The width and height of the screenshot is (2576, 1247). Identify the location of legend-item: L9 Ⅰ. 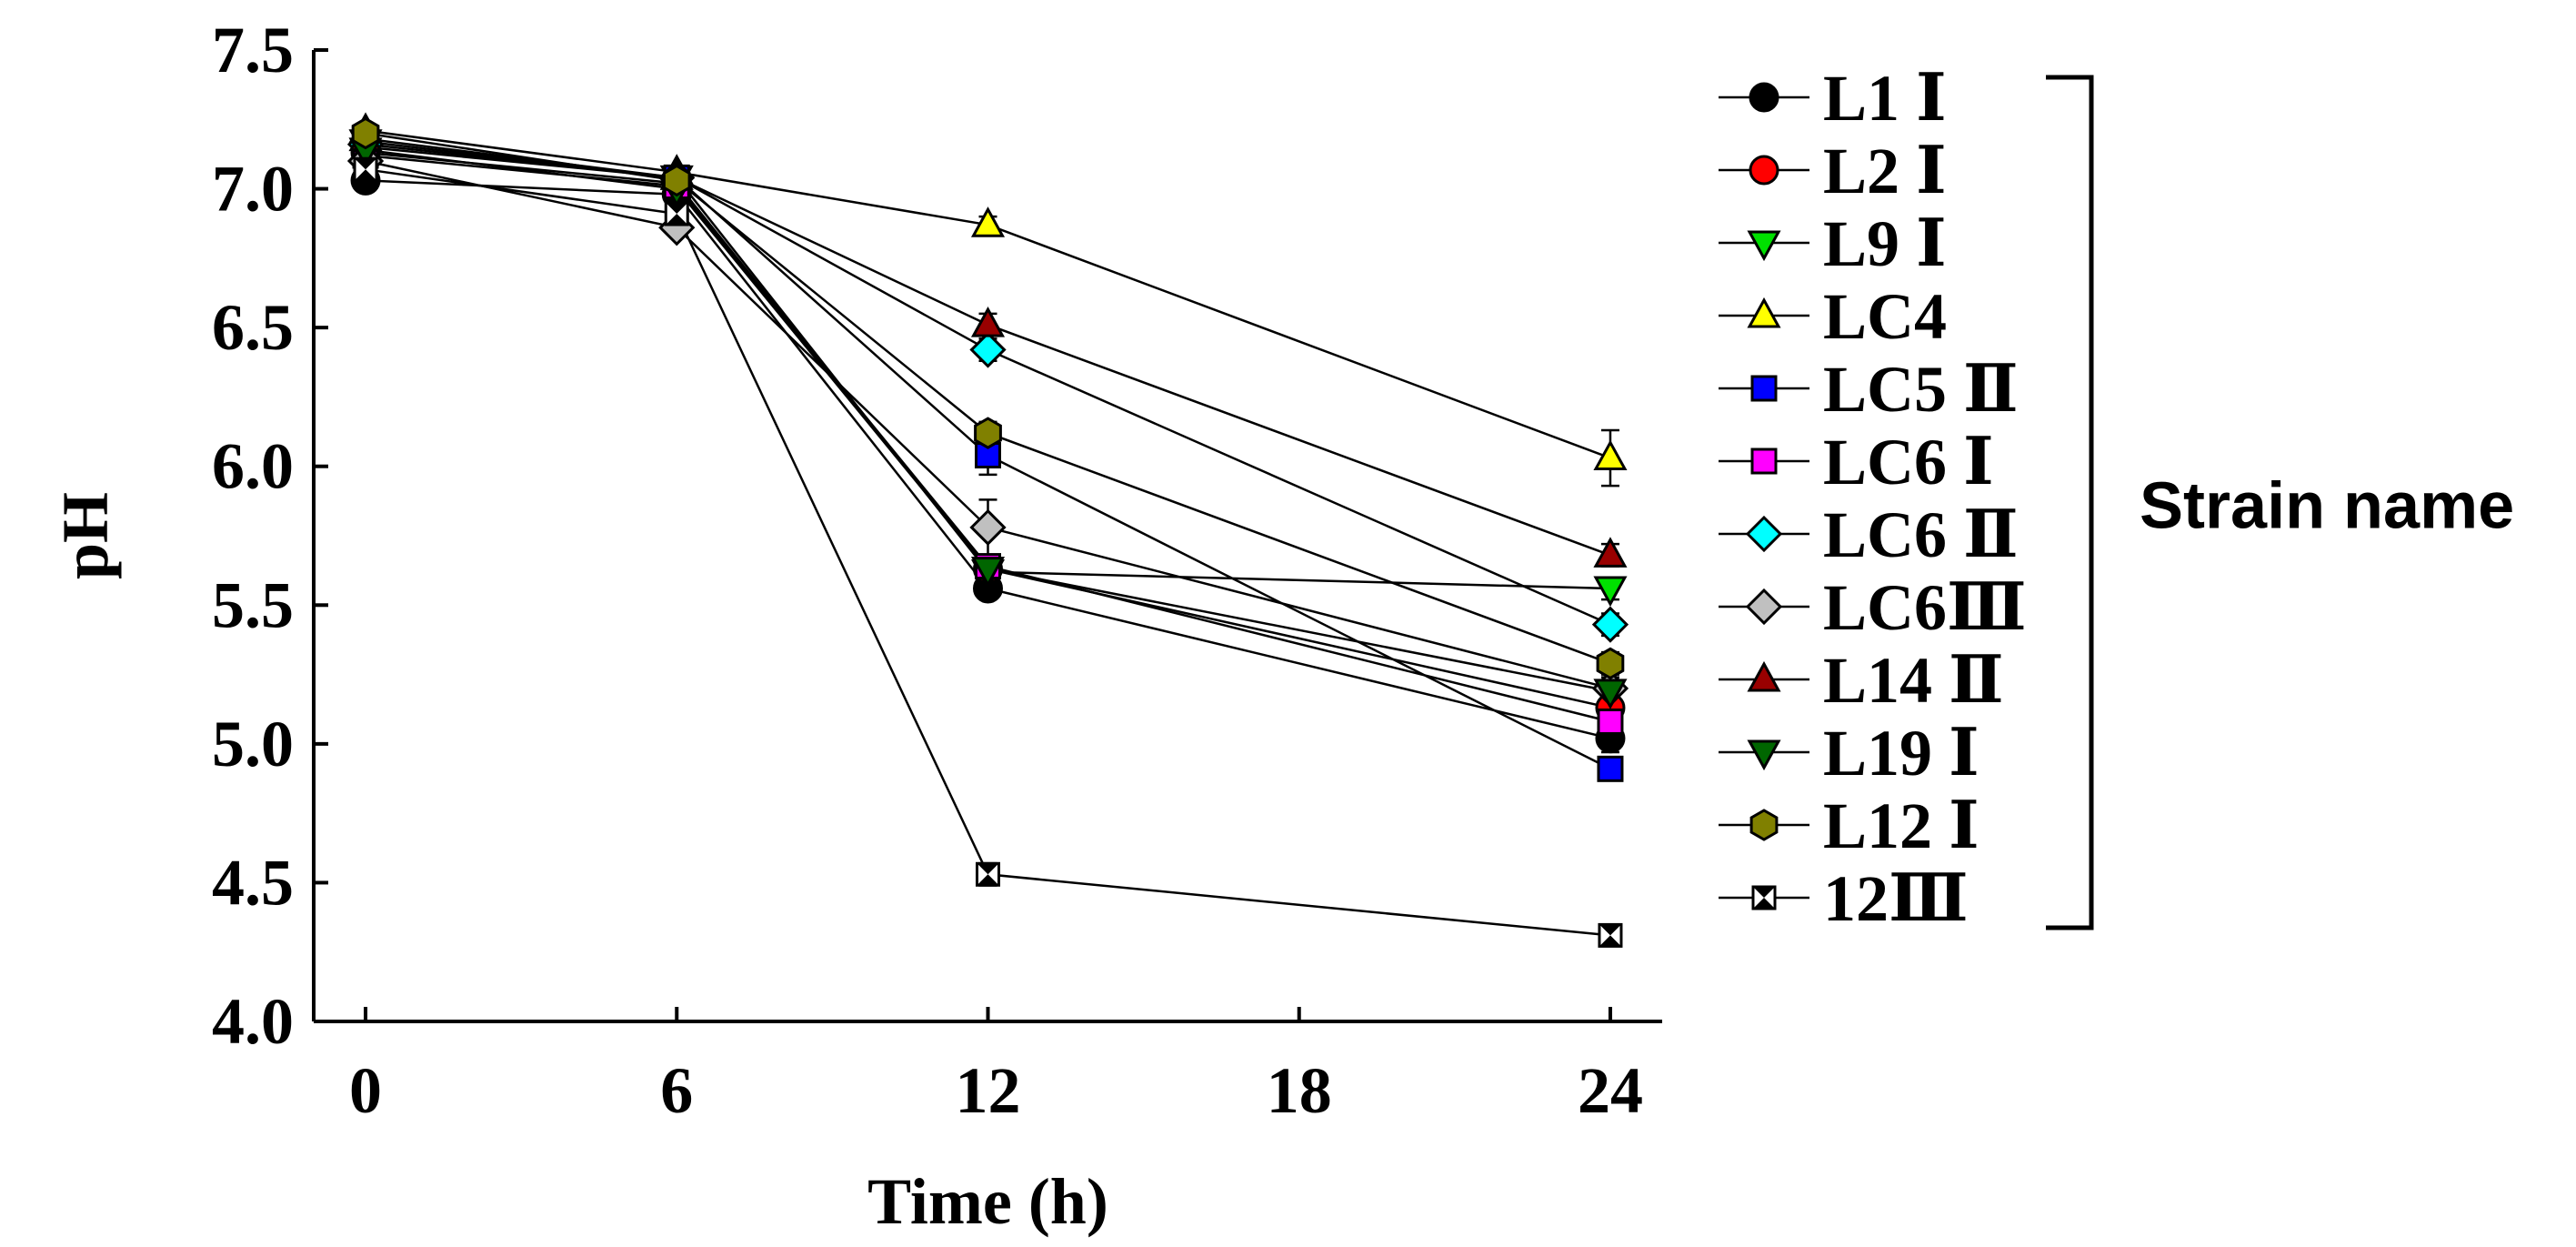
(1833, 243).